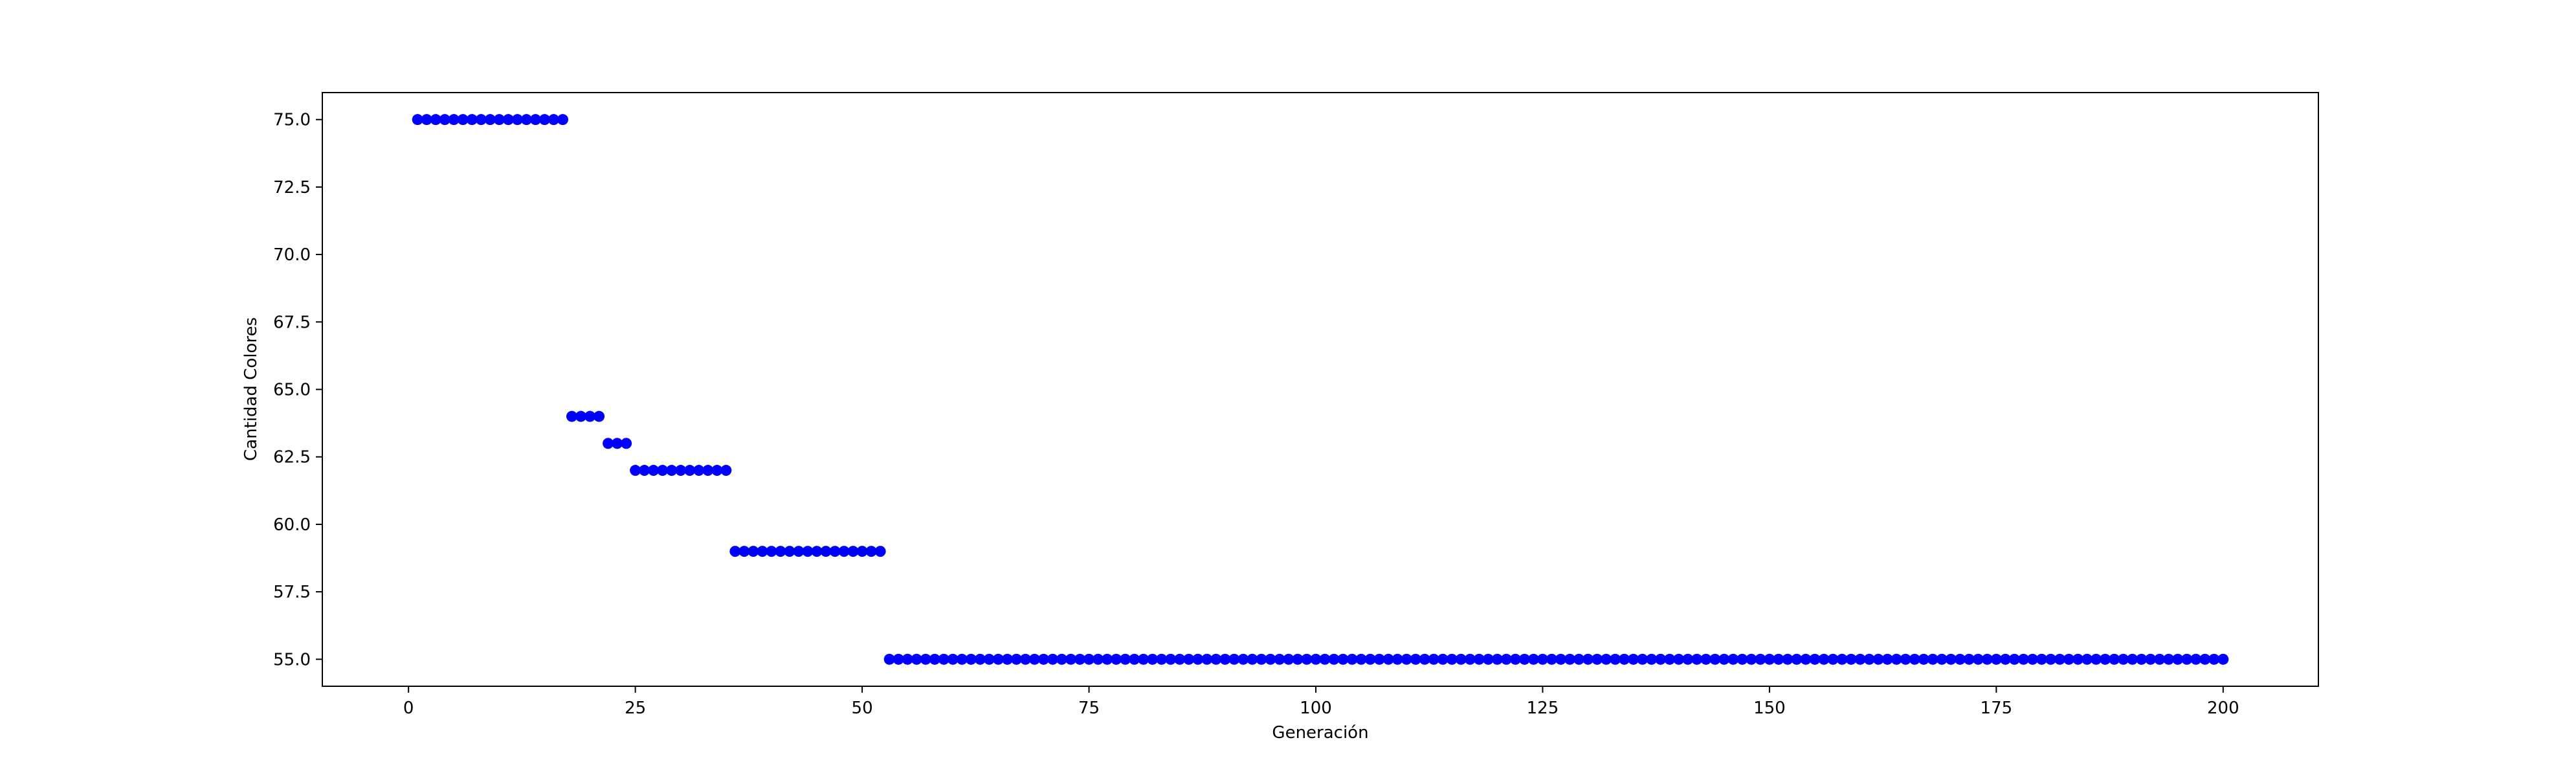  I want to click on y-tick-label: 65.0, so click(292, 390).